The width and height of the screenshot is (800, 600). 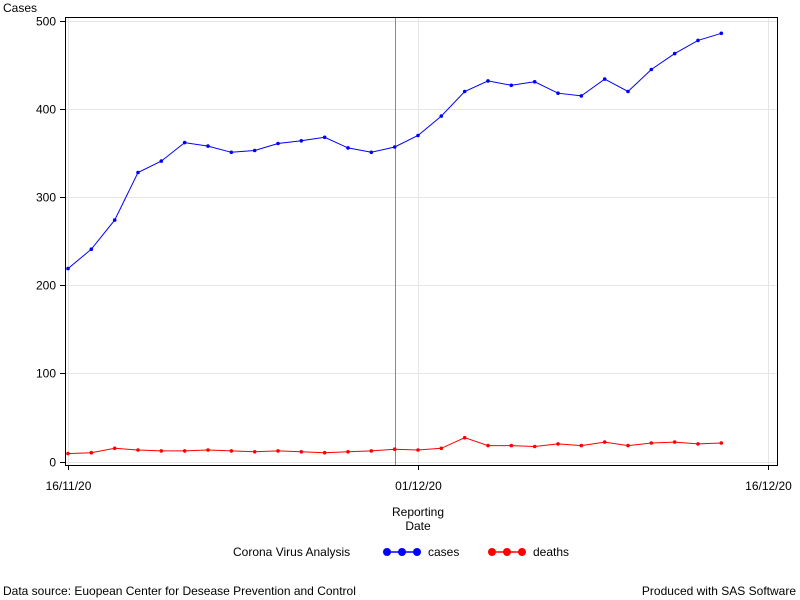 What do you see at coordinates (768, 486) in the screenshot?
I see `x-tick-label: 16/12/20` at bounding box center [768, 486].